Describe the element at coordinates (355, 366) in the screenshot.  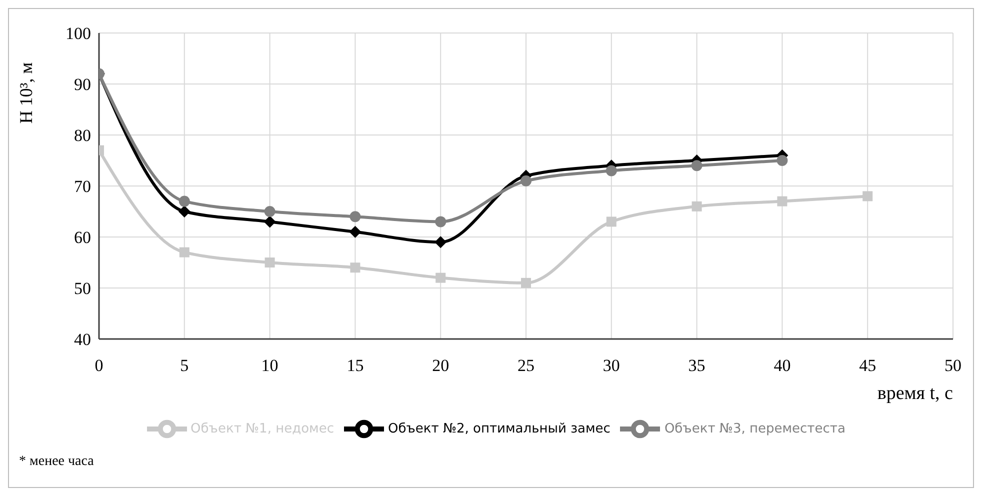
I see `x-tick-label: 15` at that location.